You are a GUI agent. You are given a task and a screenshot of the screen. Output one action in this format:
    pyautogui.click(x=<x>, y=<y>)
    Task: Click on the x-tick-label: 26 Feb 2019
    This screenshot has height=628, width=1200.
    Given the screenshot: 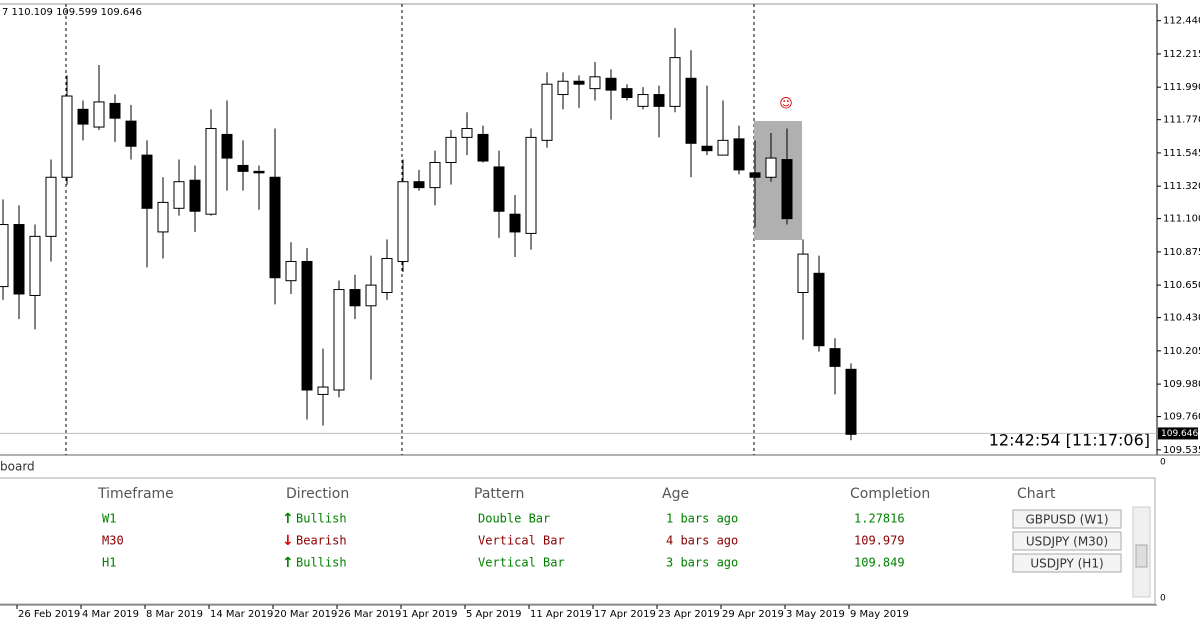 What is the action you would take?
    pyautogui.click(x=49, y=614)
    